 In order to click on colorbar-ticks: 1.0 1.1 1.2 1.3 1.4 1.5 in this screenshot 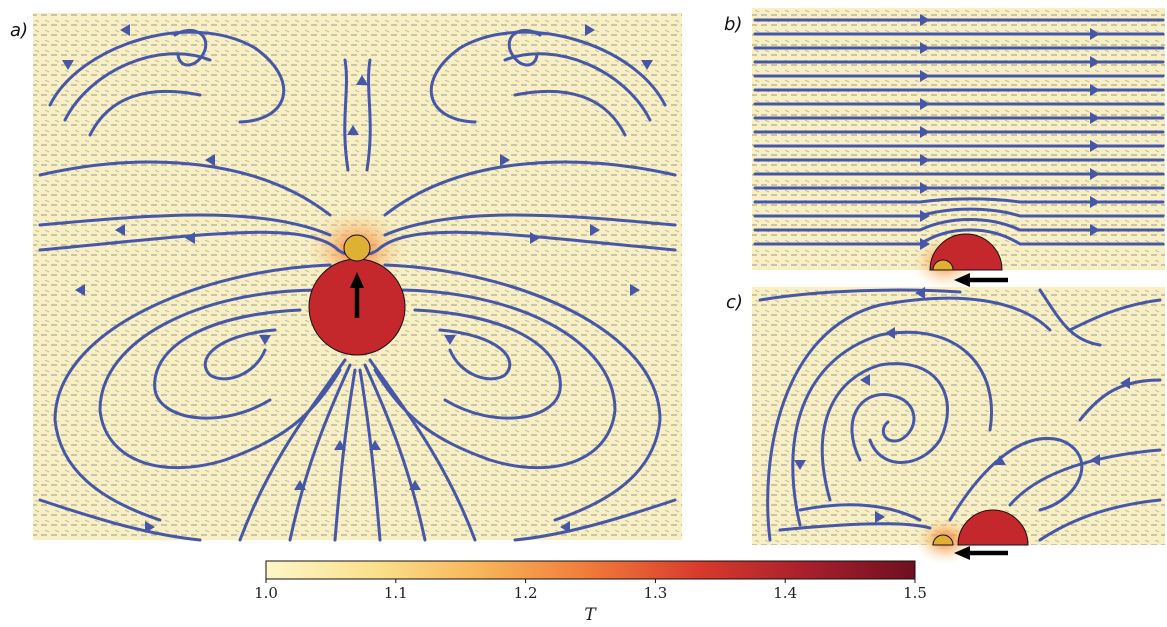, I will do `click(590, 590)`.